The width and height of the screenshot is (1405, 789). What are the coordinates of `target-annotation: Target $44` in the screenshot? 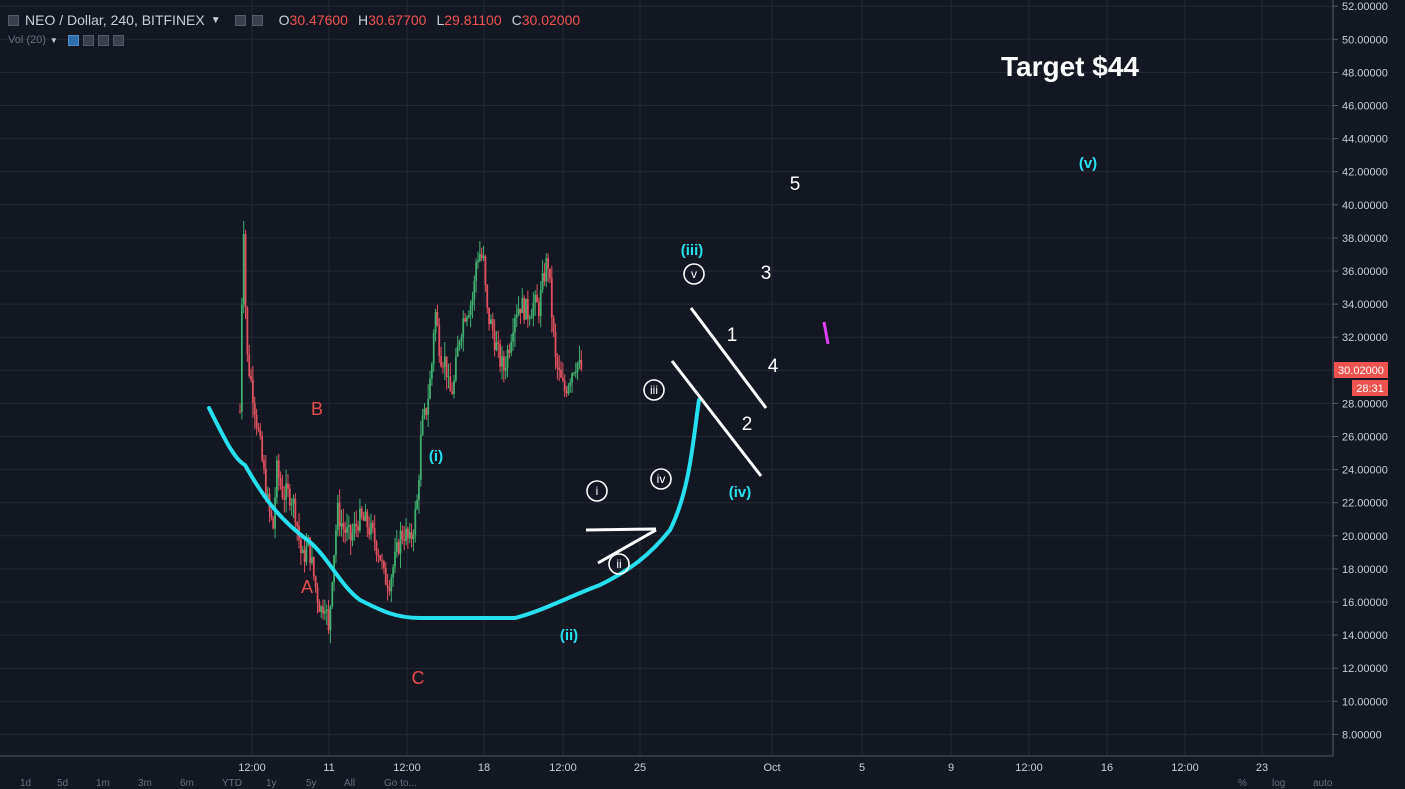 It's located at (1070, 66).